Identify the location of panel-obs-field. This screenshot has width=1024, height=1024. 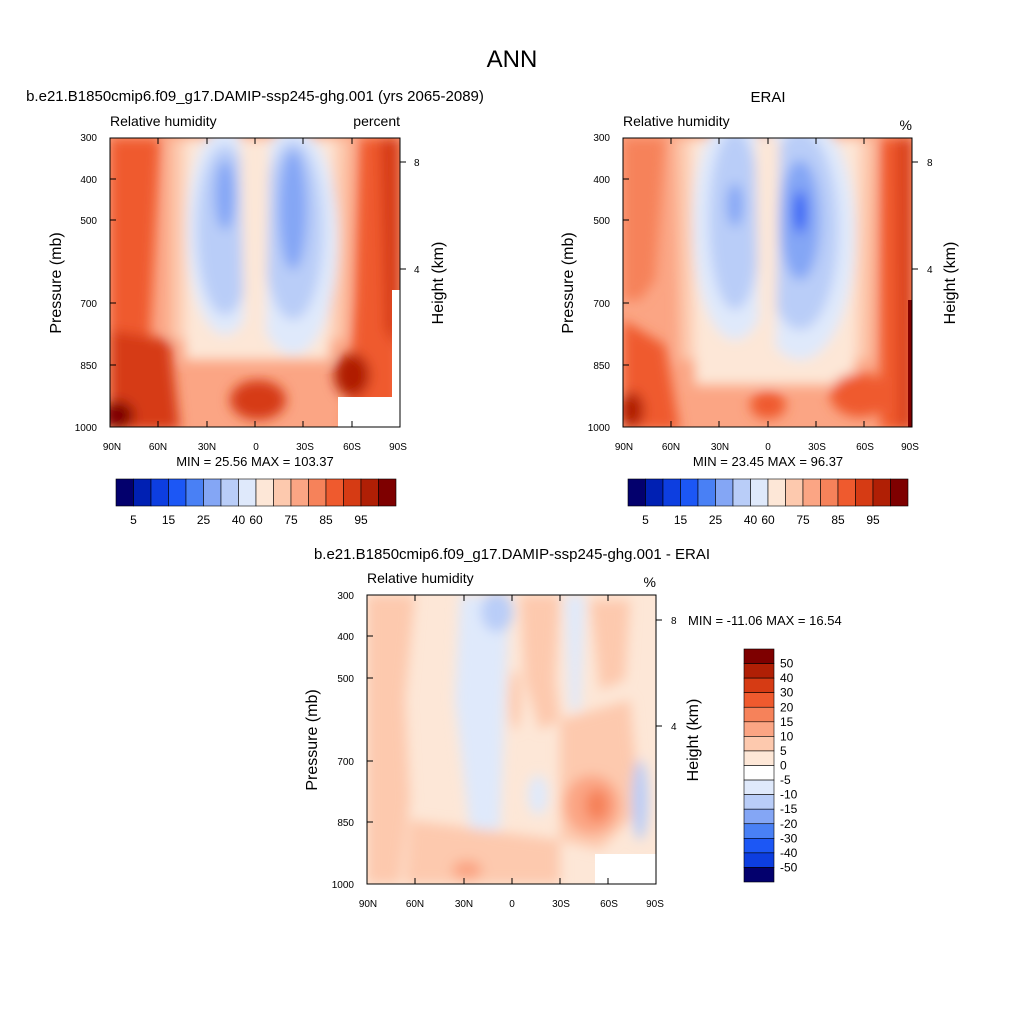
(767, 282).